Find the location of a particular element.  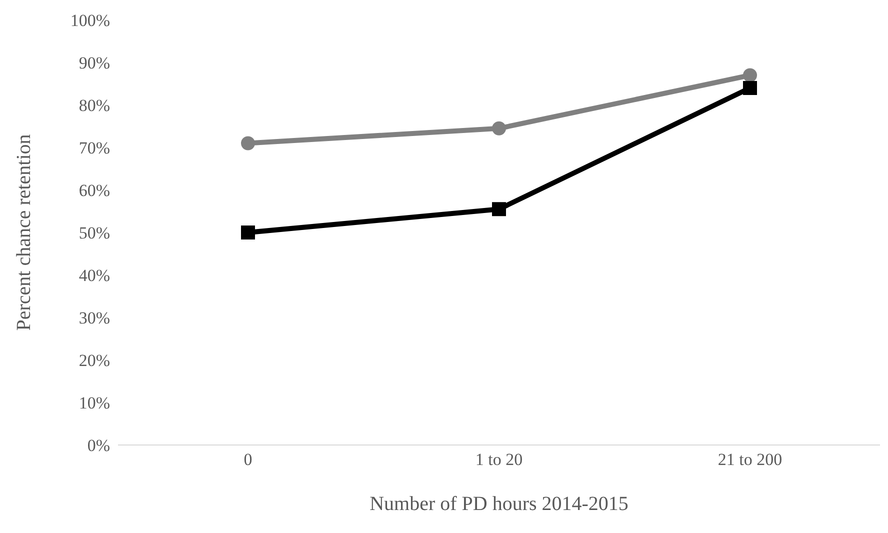

y-tick-label: 100% is located at coordinates (90, 20).